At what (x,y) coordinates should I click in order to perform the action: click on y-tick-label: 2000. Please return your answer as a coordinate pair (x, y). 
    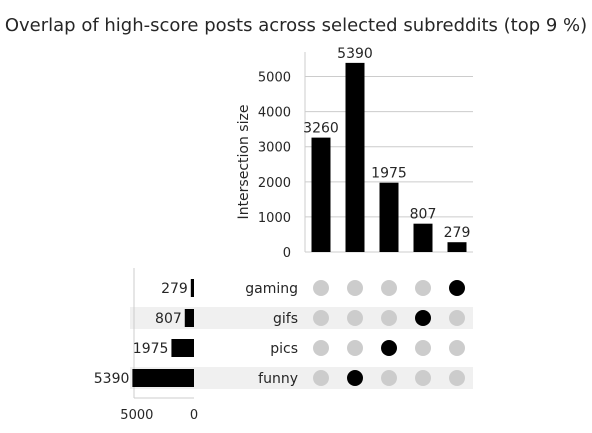
    Looking at the image, I should click on (274, 183).